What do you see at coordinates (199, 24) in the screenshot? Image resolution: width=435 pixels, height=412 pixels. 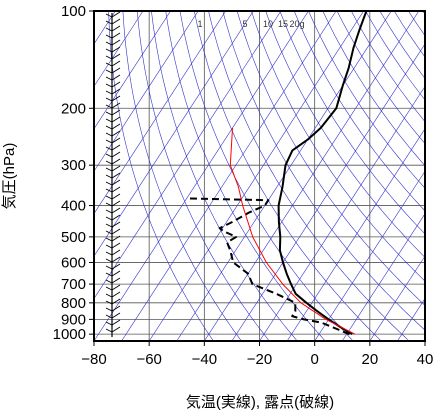 I see `mixing-ratio-label-0: 1` at bounding box center [199, 24].